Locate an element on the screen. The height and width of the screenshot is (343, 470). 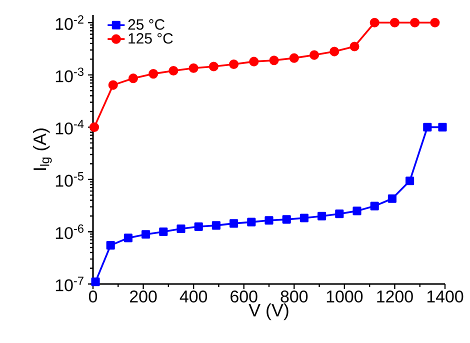
x-tick-label: 0 is located at coordinates (93, 296).